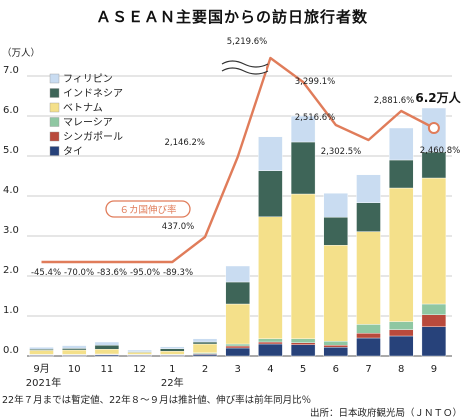 Image resolution: width=465 pixels, height=420 pixels. What do you see at coordinates (11, 230) in the screenshot?
I see `y-tick-label: 3.0` at bounding box center [11, 230].